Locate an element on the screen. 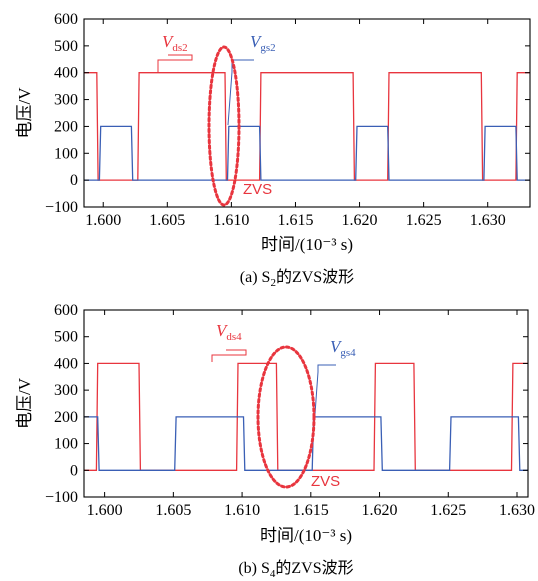  figure-caption: (a) S2的ZVS波形 is located at coordinates (297, 278).